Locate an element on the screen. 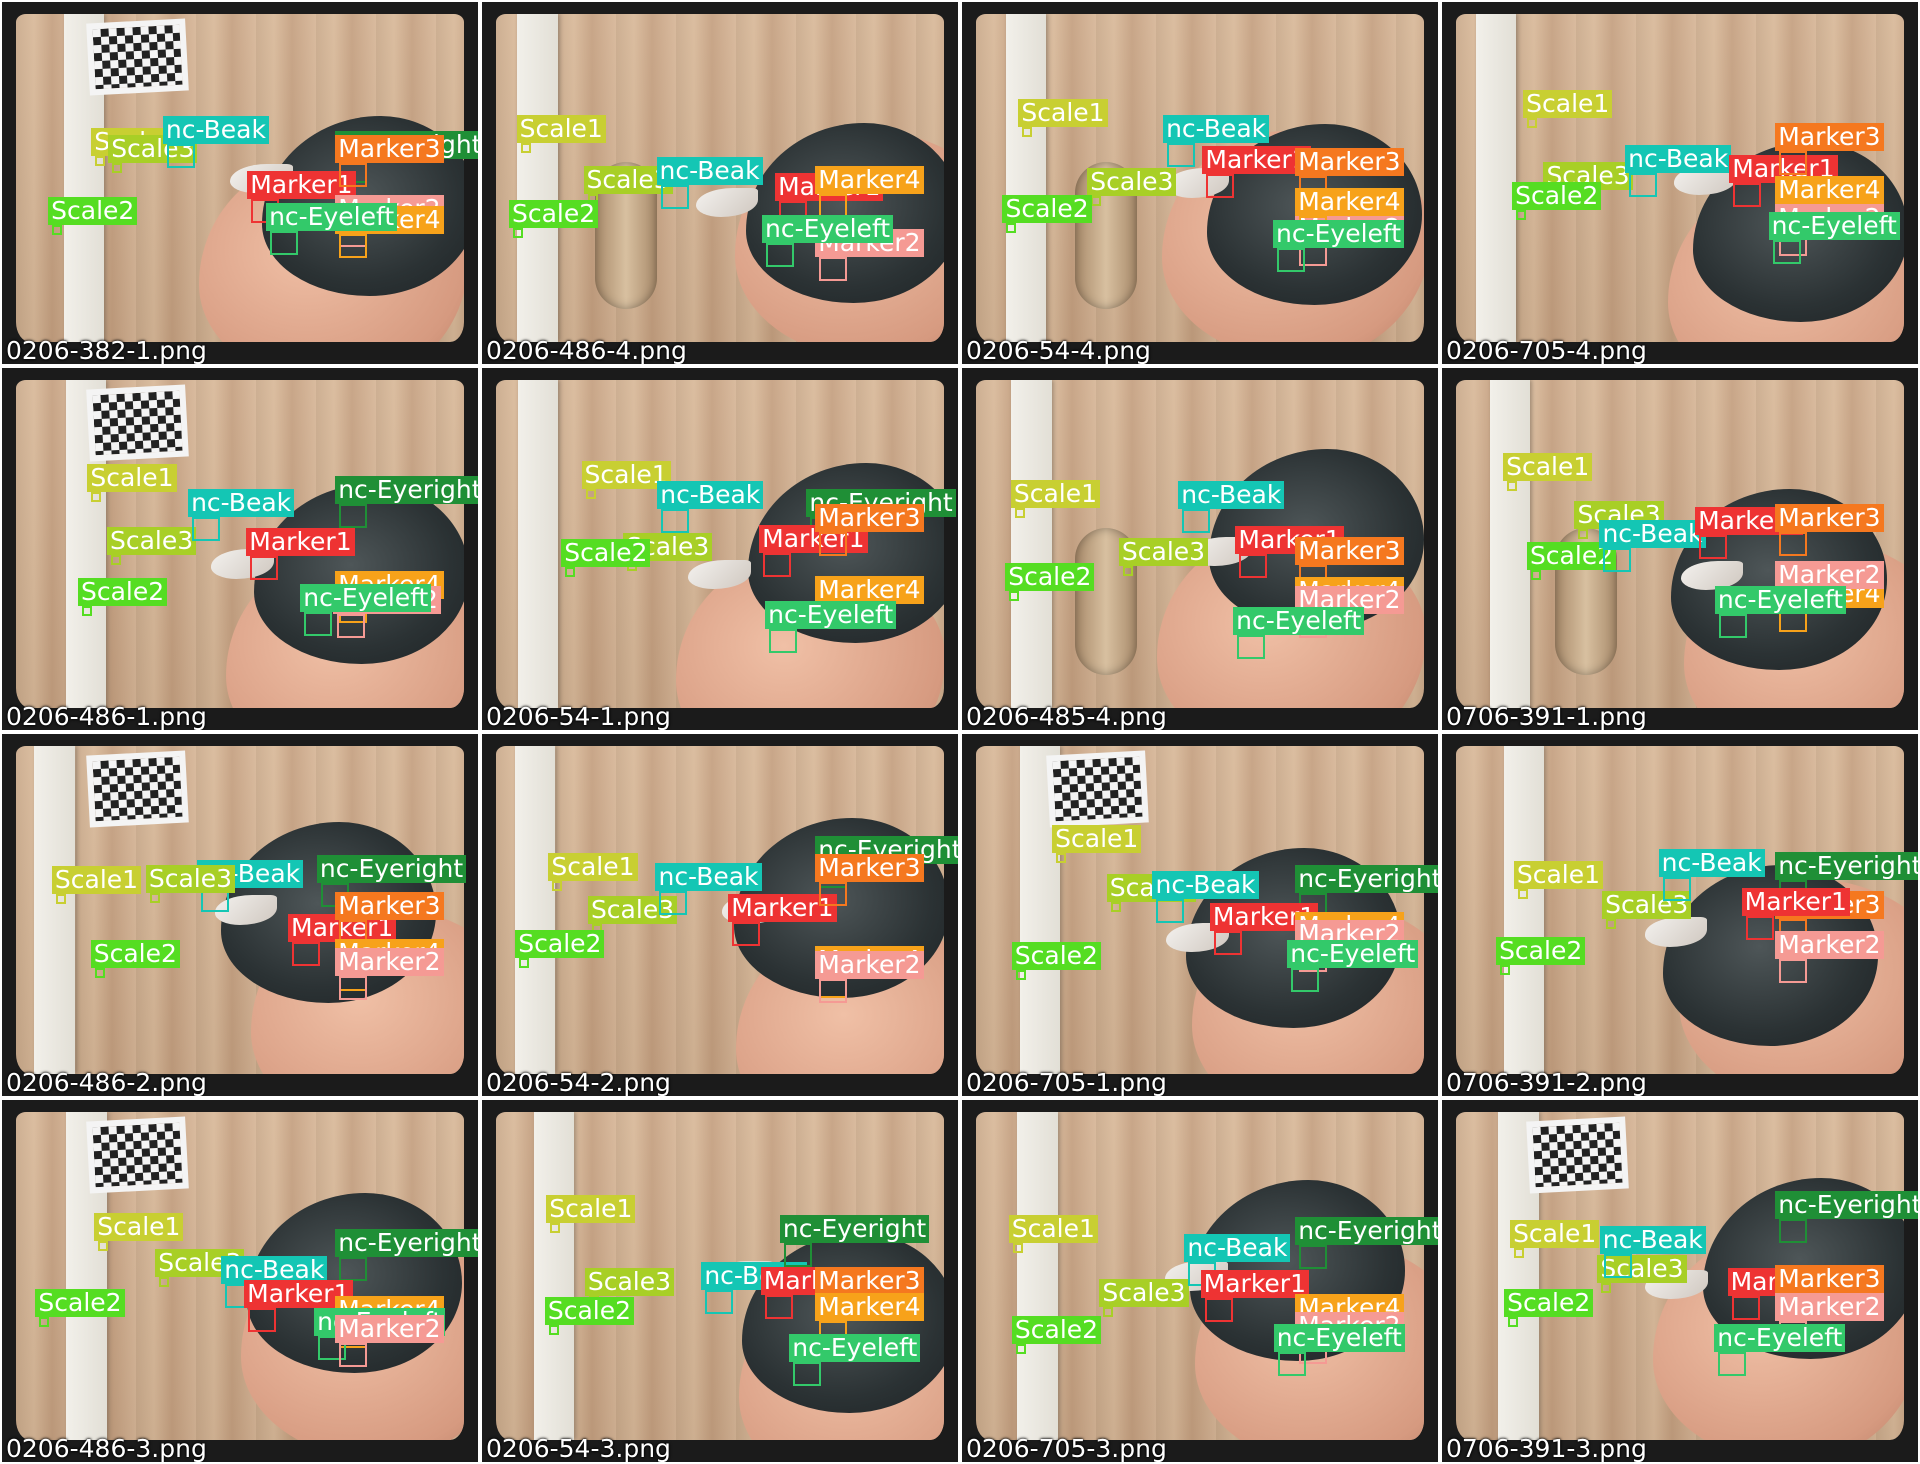  filename-caption: 0206-486-4.png is located at coordinates (586, 350).